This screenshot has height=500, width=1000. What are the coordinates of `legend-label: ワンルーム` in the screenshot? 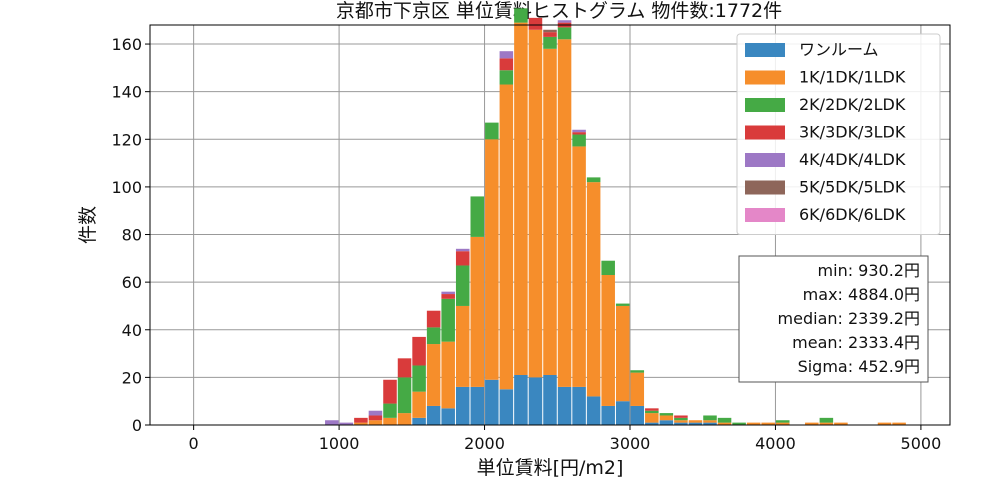 It's located at (839, 49).